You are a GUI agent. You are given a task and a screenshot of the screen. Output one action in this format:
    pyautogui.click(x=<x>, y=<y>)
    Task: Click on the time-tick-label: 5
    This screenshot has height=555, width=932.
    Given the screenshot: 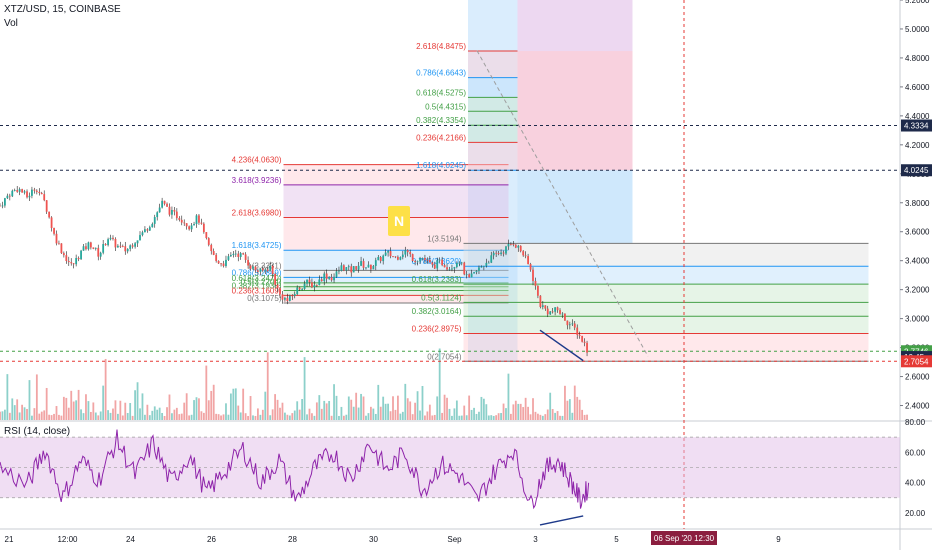 What is the action you would take?
    pyautogui.click(x=616, y=539)
    